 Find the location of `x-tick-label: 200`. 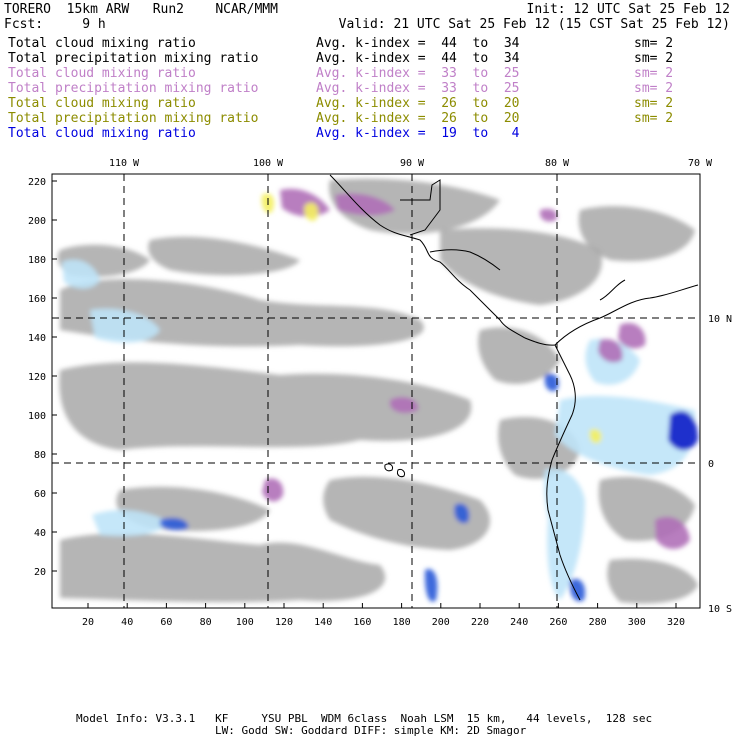

x-tick-label: 200 is located at coordinates (441, 622).